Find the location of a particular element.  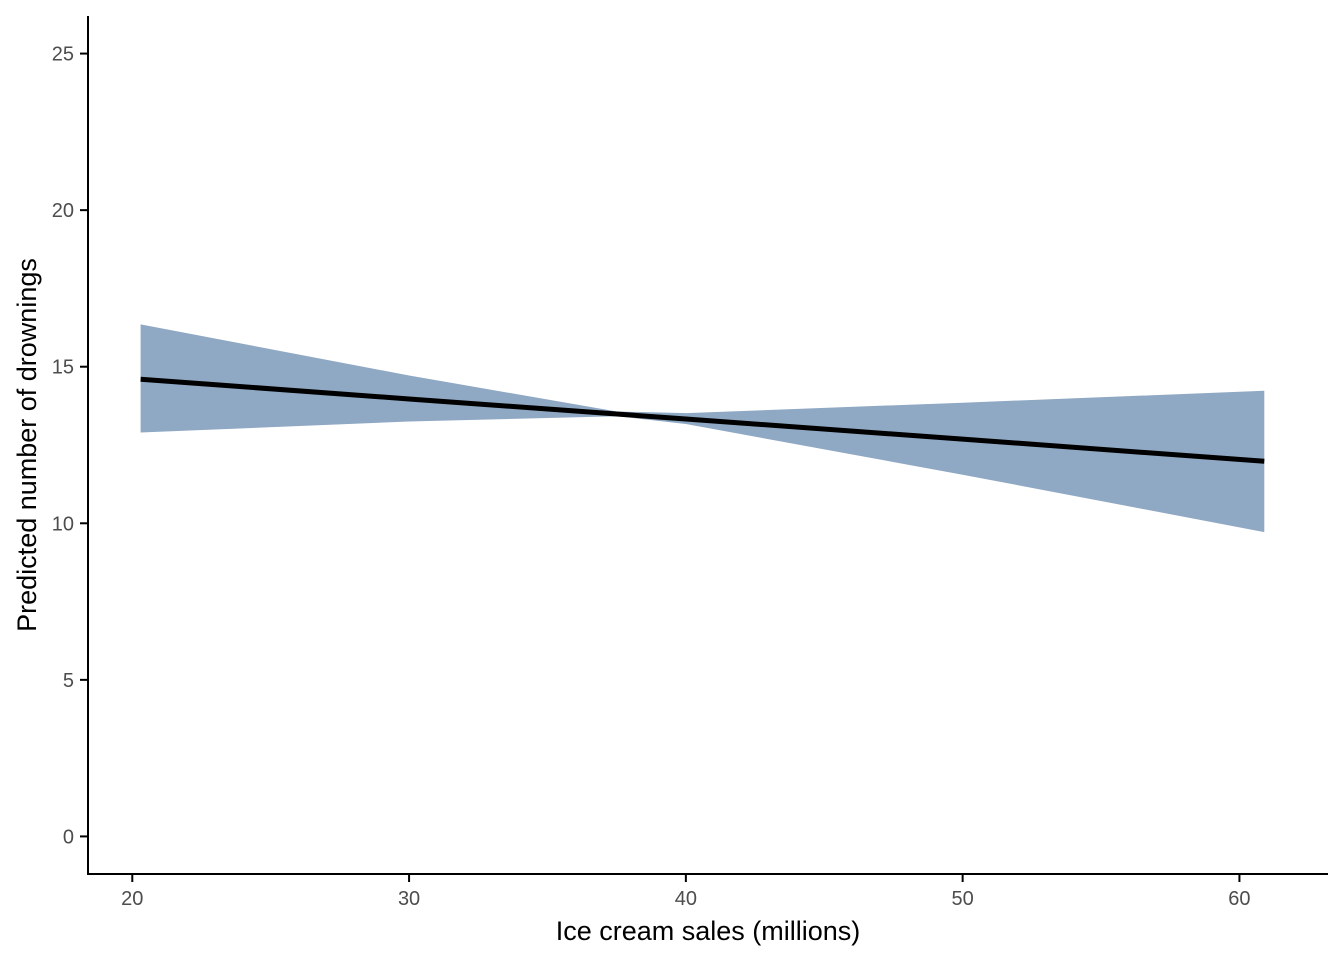

x-axis-title: Ice cream sales (millions) is located at coordinates (708, 931).